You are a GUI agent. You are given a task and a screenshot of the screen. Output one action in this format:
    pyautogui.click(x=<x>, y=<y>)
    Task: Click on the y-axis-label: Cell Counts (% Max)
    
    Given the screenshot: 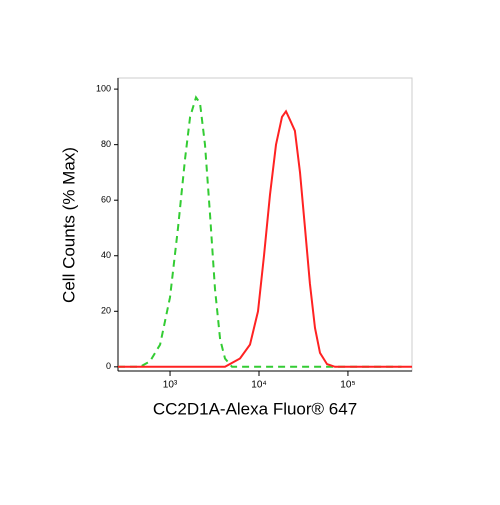 What is the action you would take?
    pyautogui.click(x=68, y=225)
    